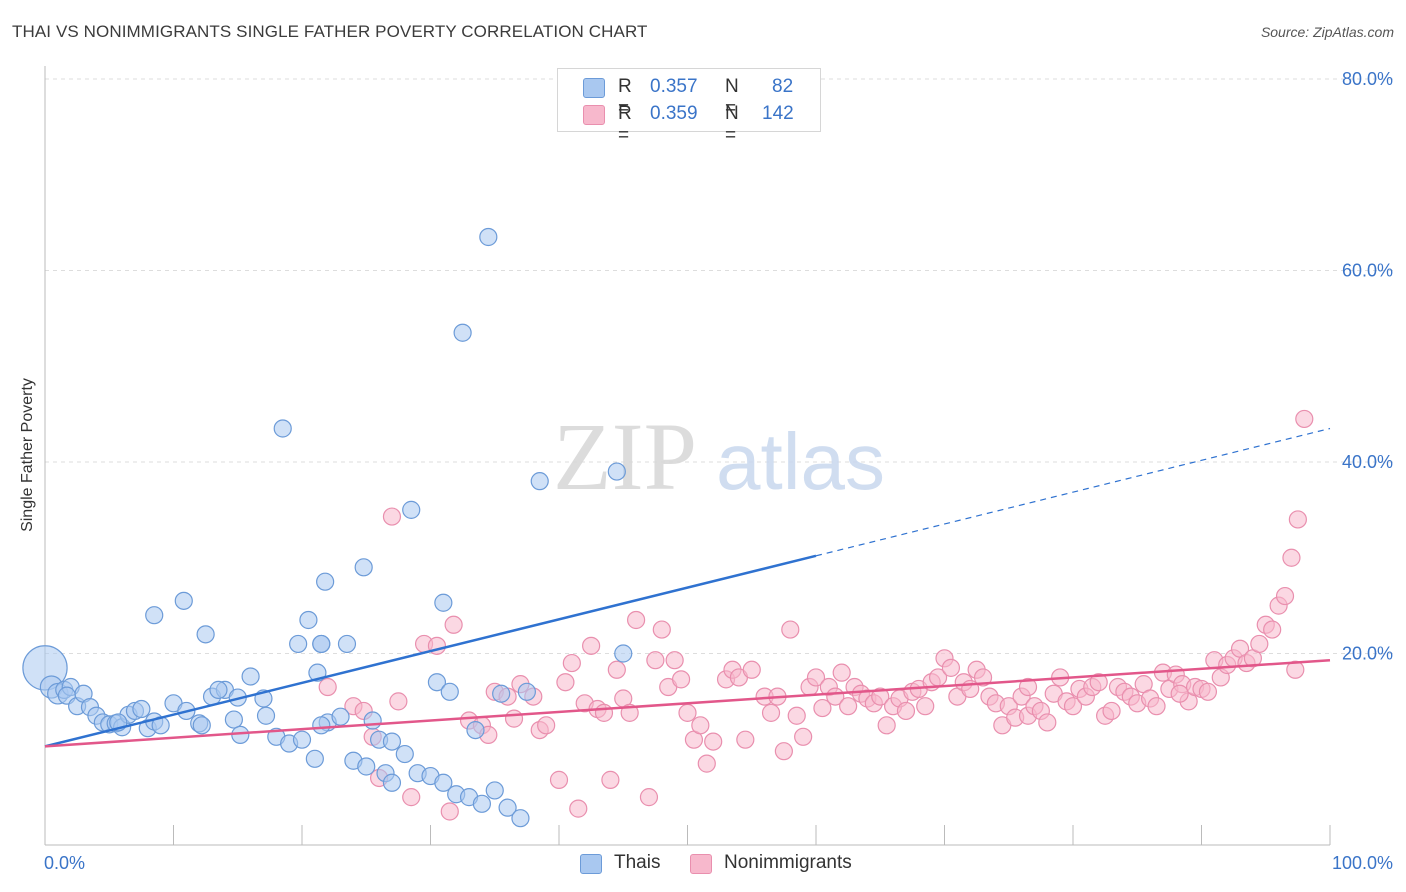  Describe the element at coordinates (689, 107) in the screenshot. I see `legend-box: R = 0.357 N = 82 R = 0.359 N = 142` at that location.